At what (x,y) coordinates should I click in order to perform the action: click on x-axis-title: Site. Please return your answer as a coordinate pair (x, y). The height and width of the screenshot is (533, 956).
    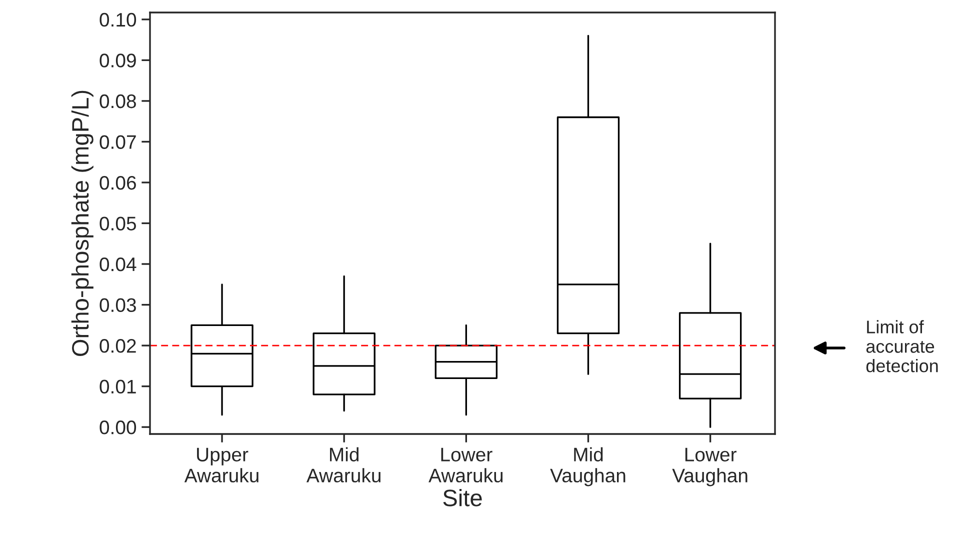
    Looking at the image, I should click on (462, 497).